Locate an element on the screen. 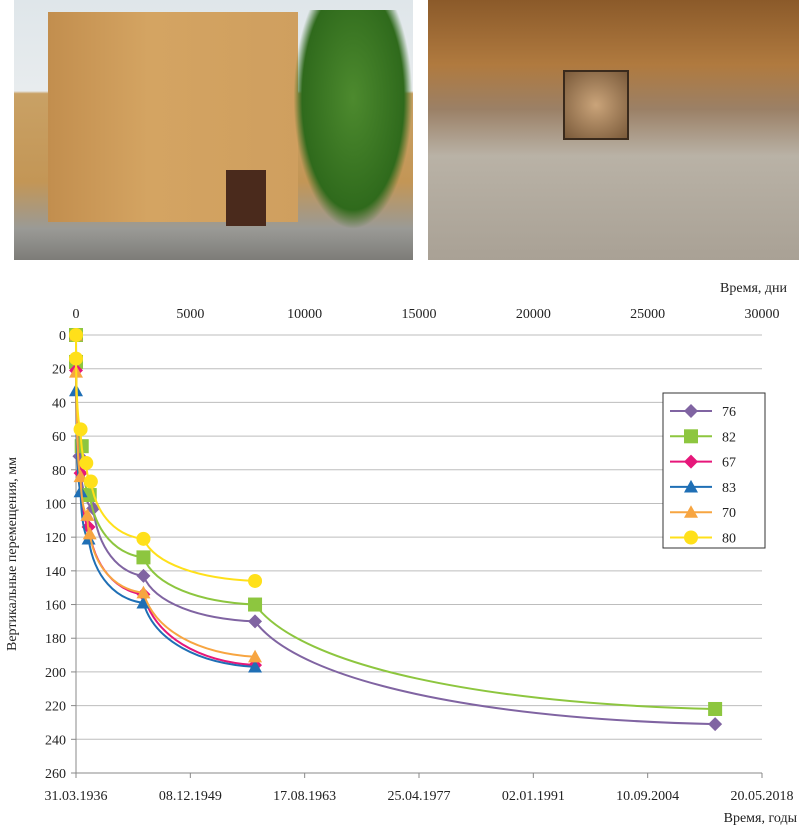 This screenshot has height=828, width=800. y-tick-label: 0 is located at coordinates (62, 336).